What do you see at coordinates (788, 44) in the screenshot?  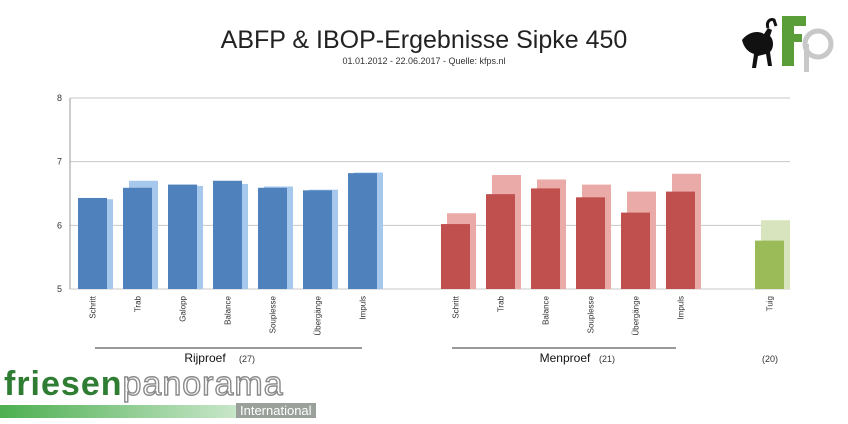 I see `horse-logo-icon` at bounding box center [788, 44].